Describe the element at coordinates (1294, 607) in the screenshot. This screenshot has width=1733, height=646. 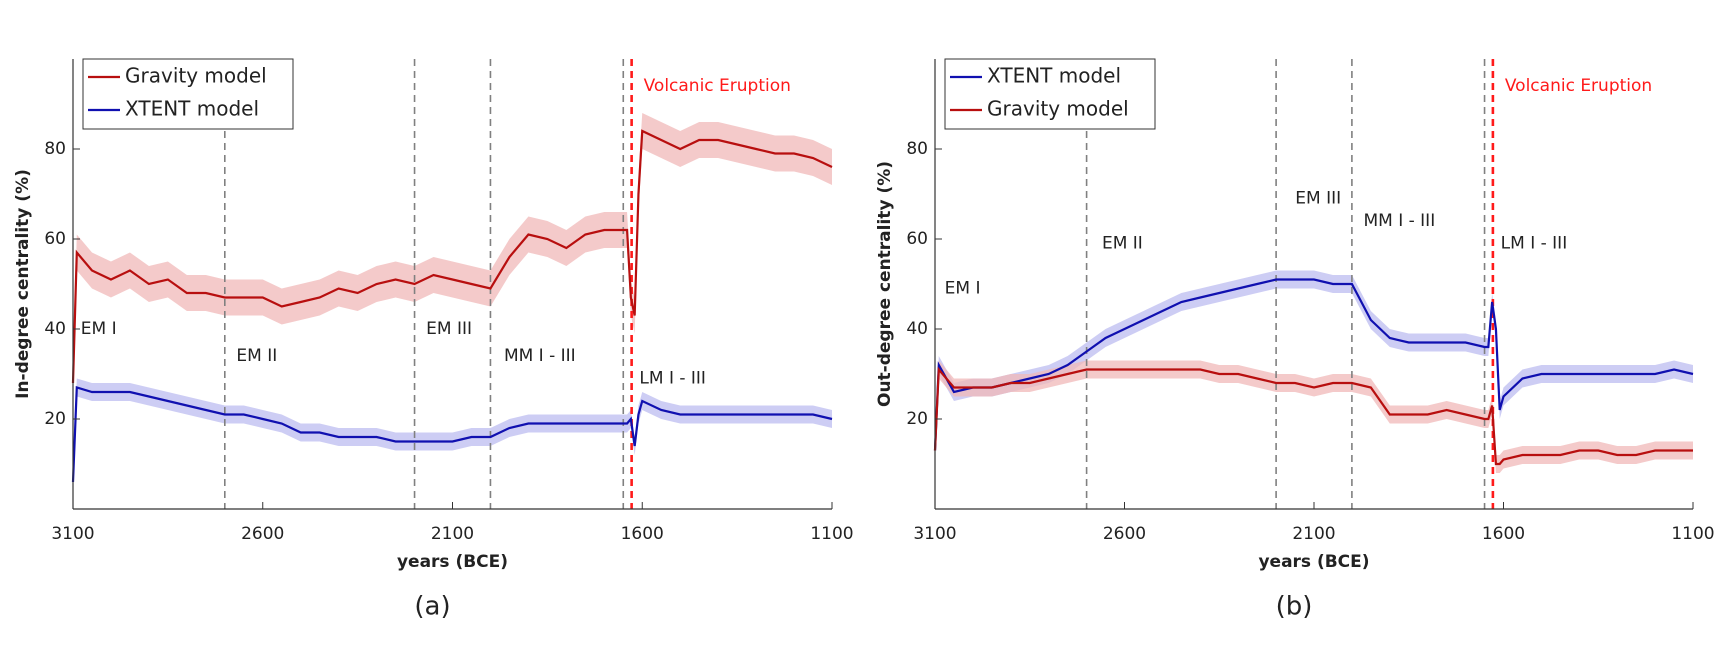
I see `caption: (b)` at that location.